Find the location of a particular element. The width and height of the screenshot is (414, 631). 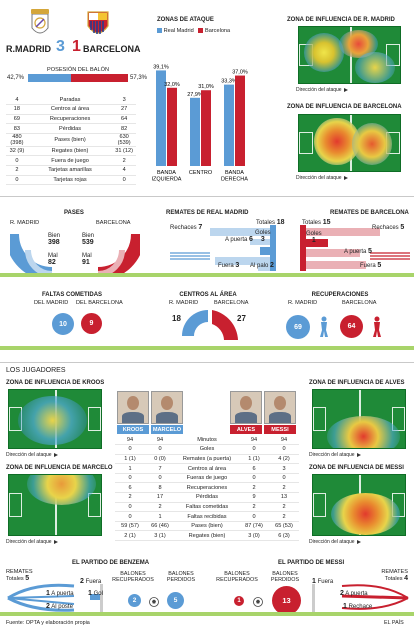

player-stat-row: 1 7 Centros al área 6 3 is located at coordinates (207, 468).